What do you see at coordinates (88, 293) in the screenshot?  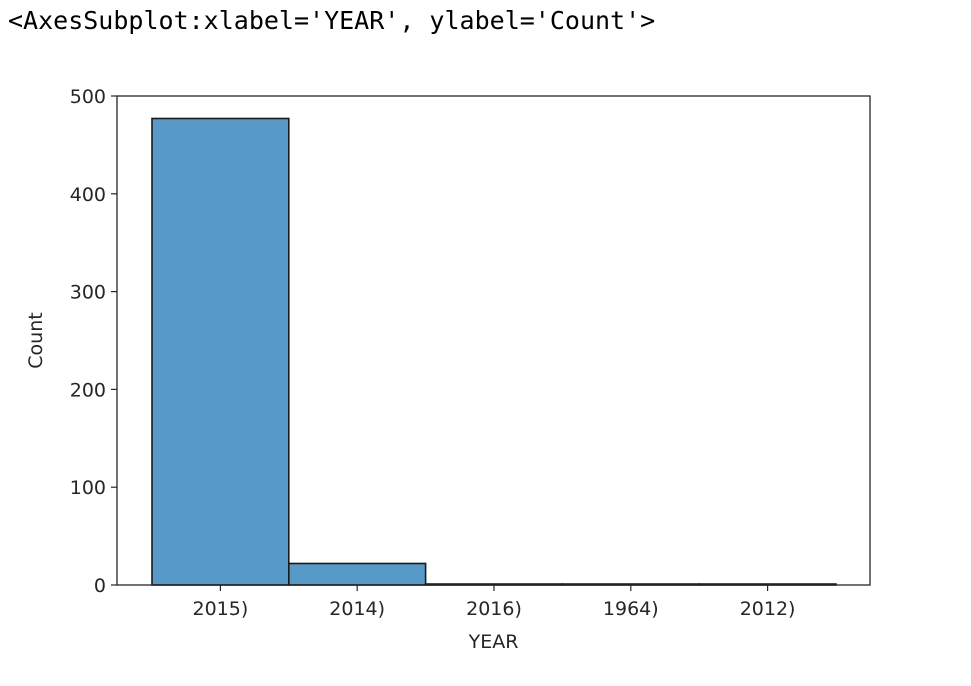 I see `y-tick-label: 300` at bounding box center [88, 293].